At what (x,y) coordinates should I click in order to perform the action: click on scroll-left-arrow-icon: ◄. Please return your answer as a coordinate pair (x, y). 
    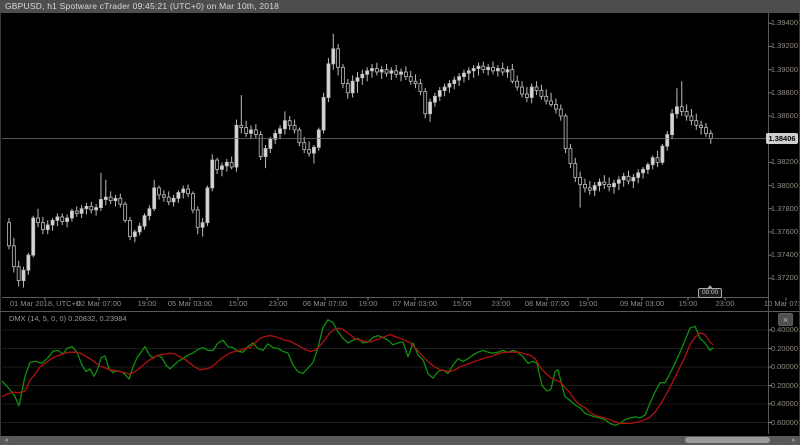
    Looking at the image, I should click on (6, 440).